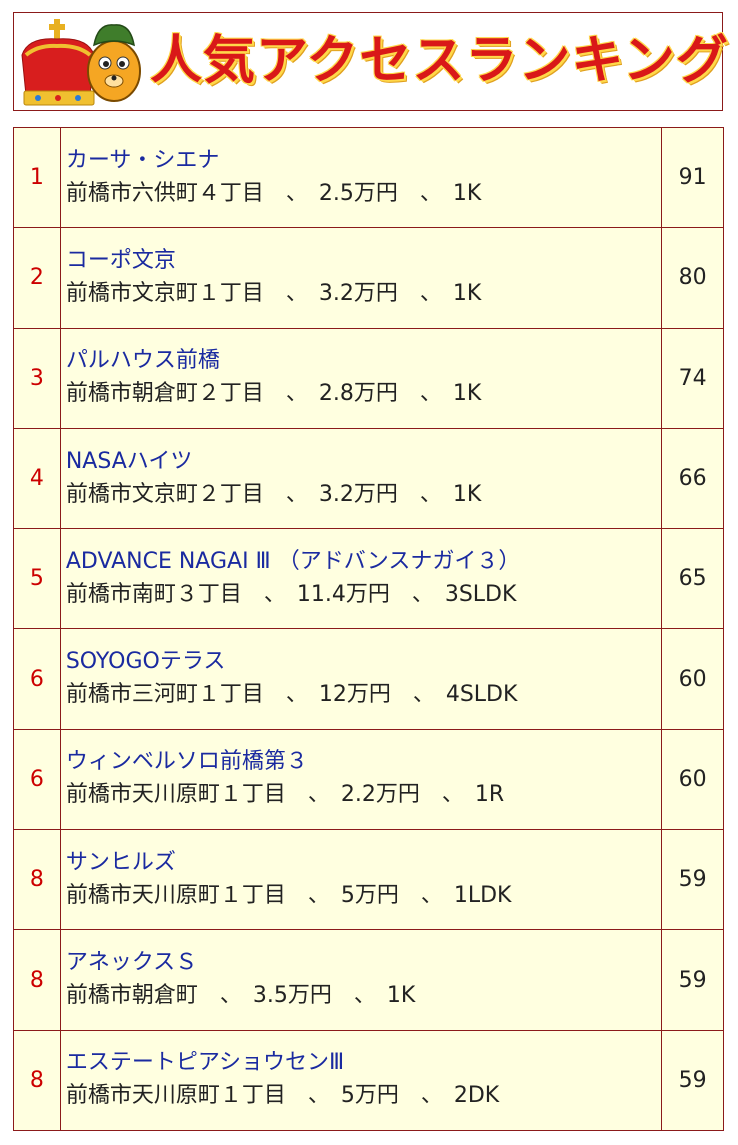 This screenshot has width=738, height=1145. I want to click on table-row: 3 パルハウス前橋 前橋市朝倉町２丁目 、 2.8万円 、 1K 74, so click(368, 378).